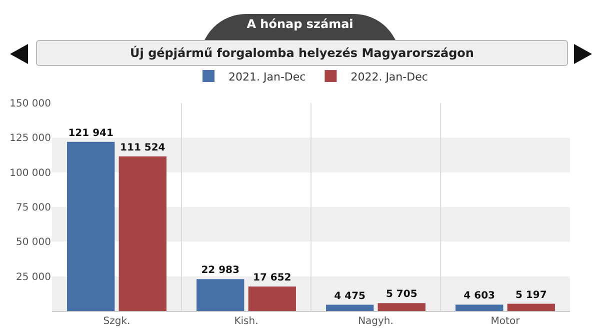 This screenshot has width=600, height=333. What do you see at coordinates (267, 77) in the screenshot?
I see `legend-label: 2021. Jan-Dec` at bounding box center [267, 77].